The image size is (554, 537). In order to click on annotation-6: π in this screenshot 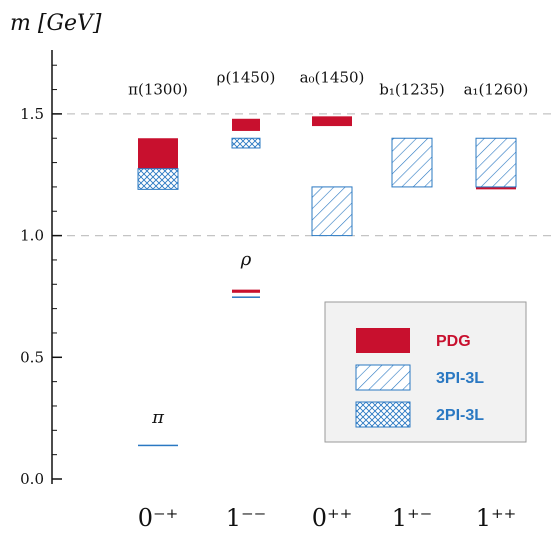, I will do `click(158, 417)`.